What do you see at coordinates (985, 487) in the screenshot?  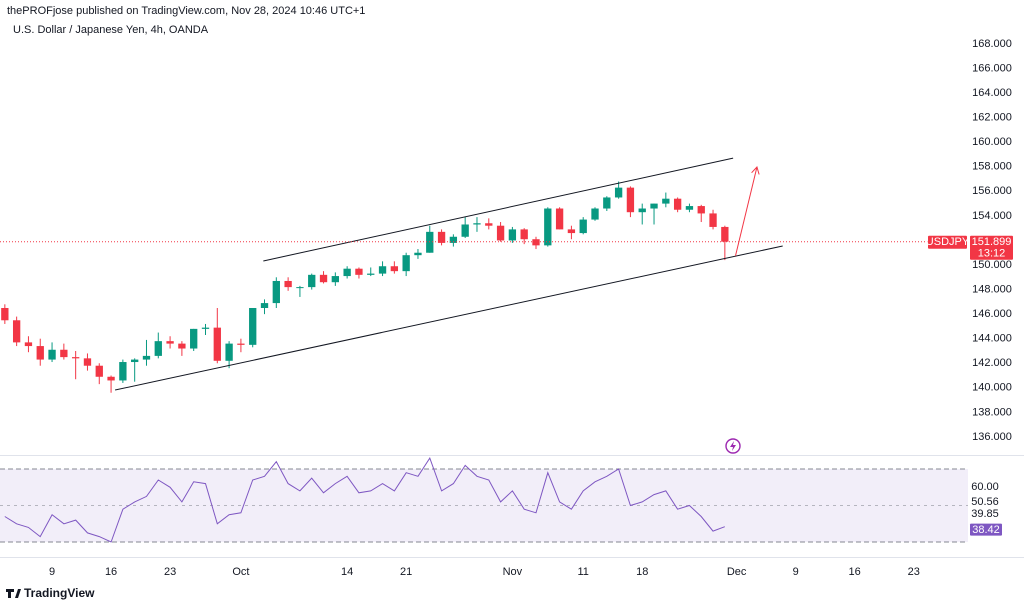 I see `rsi-tick-label: 60.00` at bounding box center [985, 487].